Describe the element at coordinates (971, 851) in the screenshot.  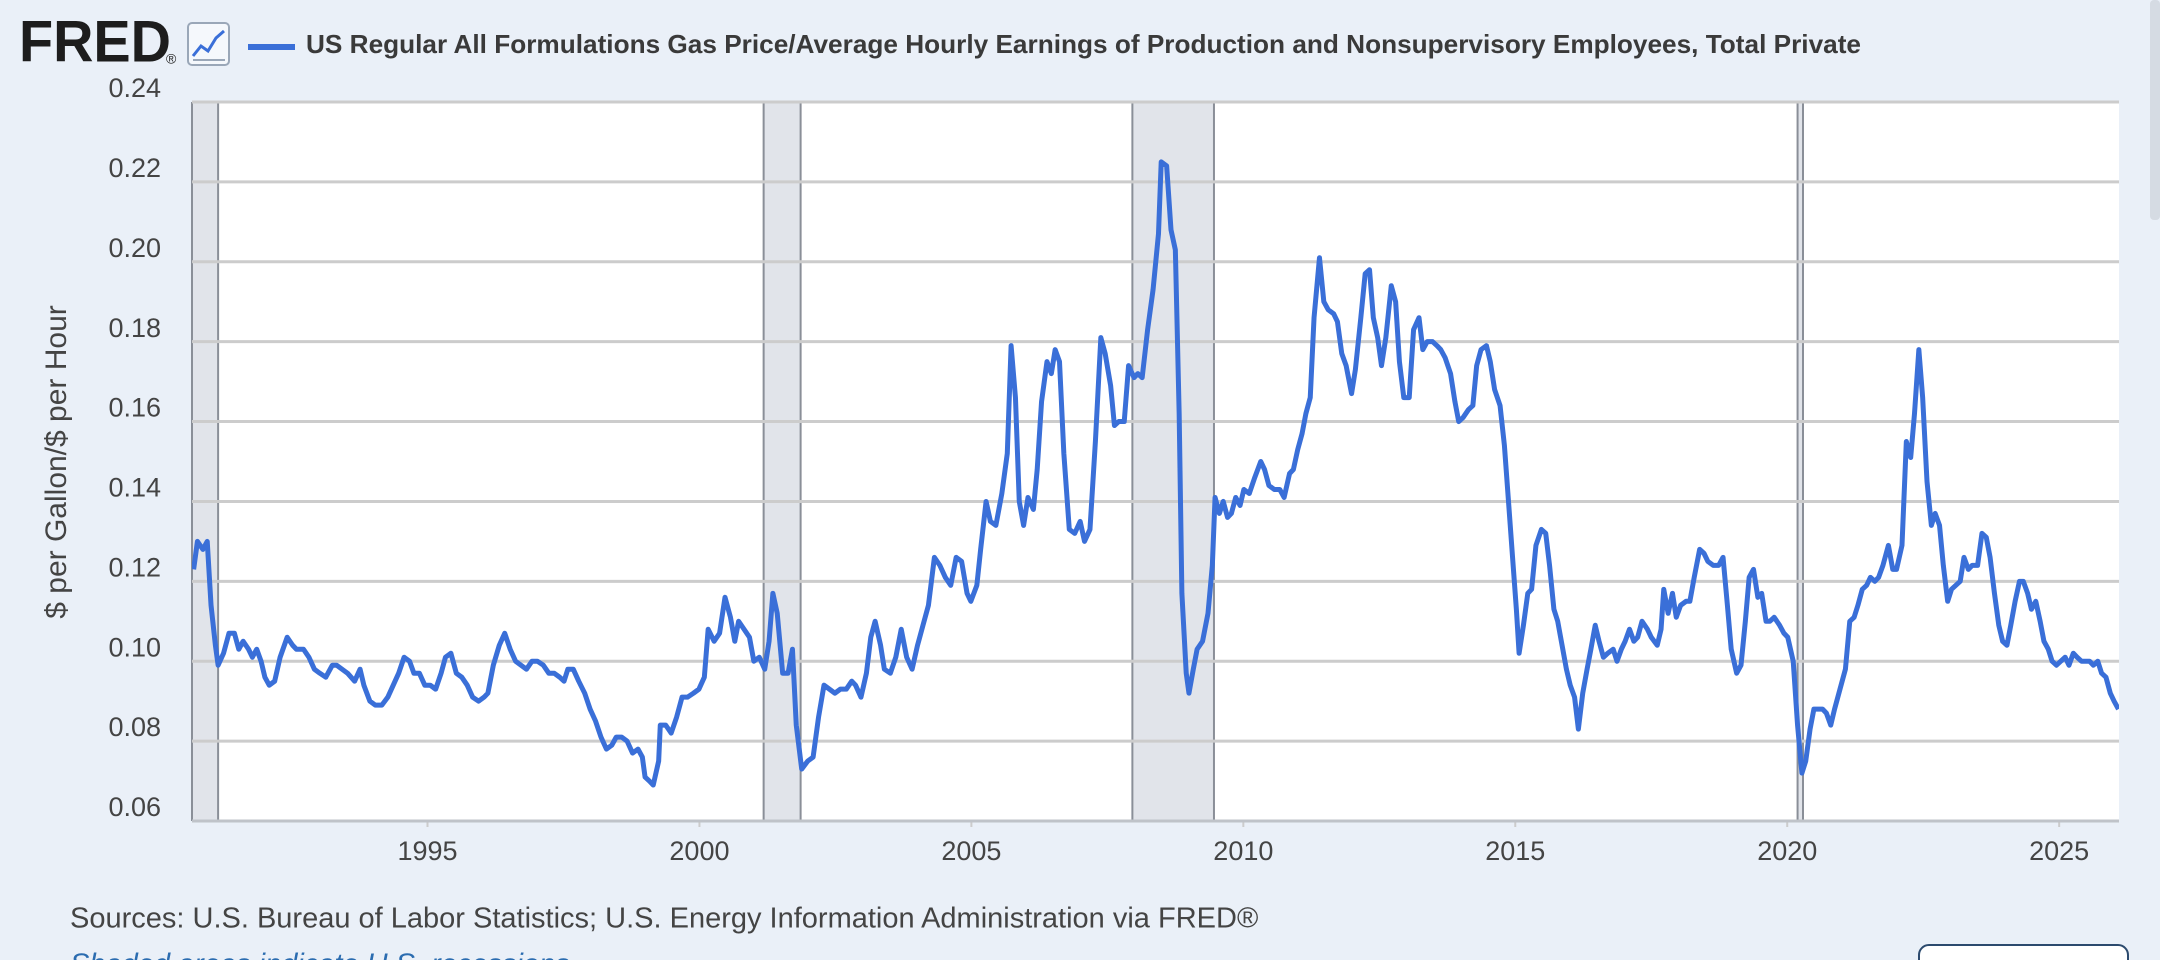
I see `x-tick-label: 2005` at that location.